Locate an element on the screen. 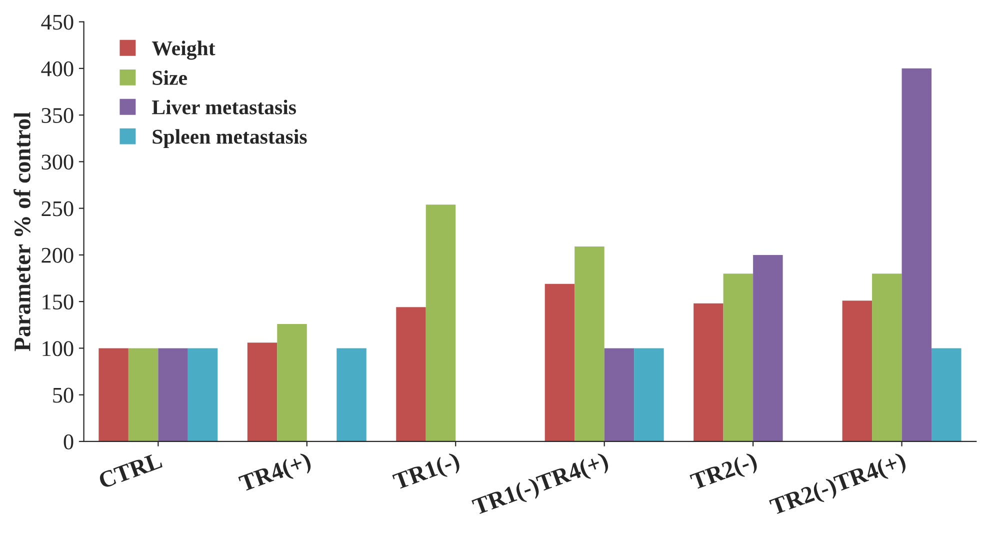 Image resolution: width=986 pixels, height=545 pixels. legend-label: Weight is located at coordinates (184, 50).